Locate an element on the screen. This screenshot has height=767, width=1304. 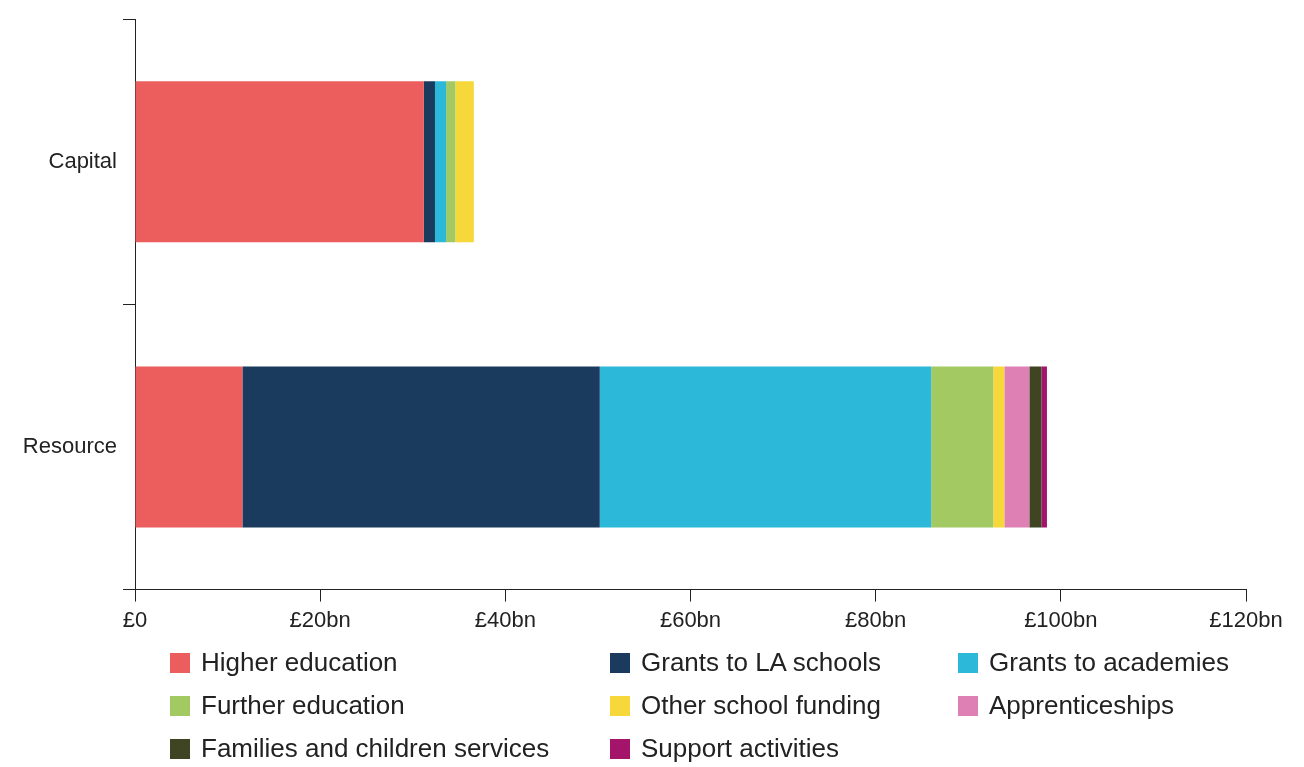
x-tick-label: £80bn is located at coordinates (876, 619).